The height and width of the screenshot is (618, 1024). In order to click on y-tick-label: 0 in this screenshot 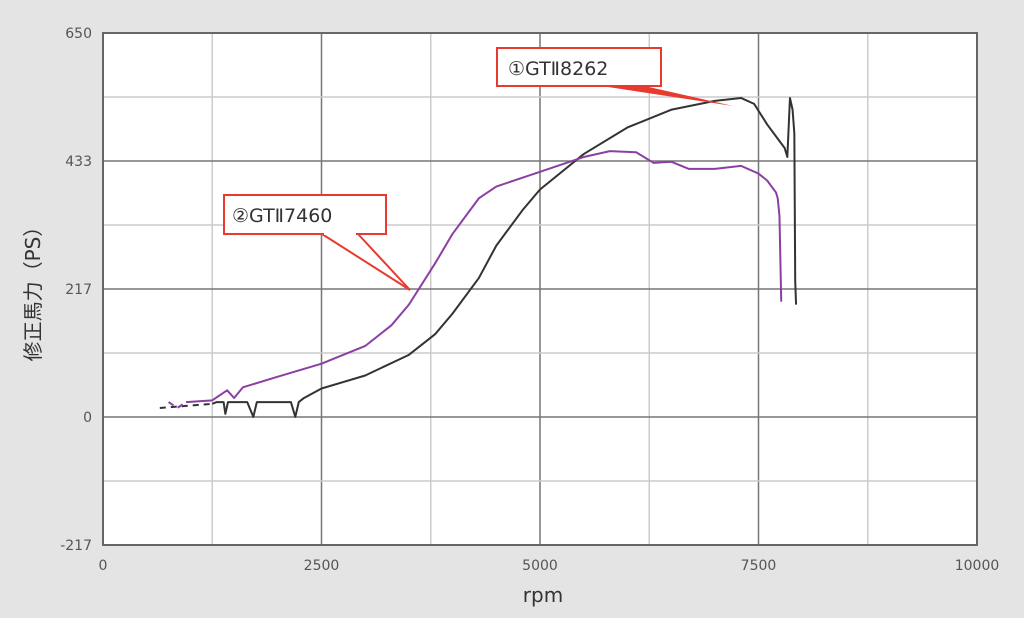, I will do `click(87, 418)`.